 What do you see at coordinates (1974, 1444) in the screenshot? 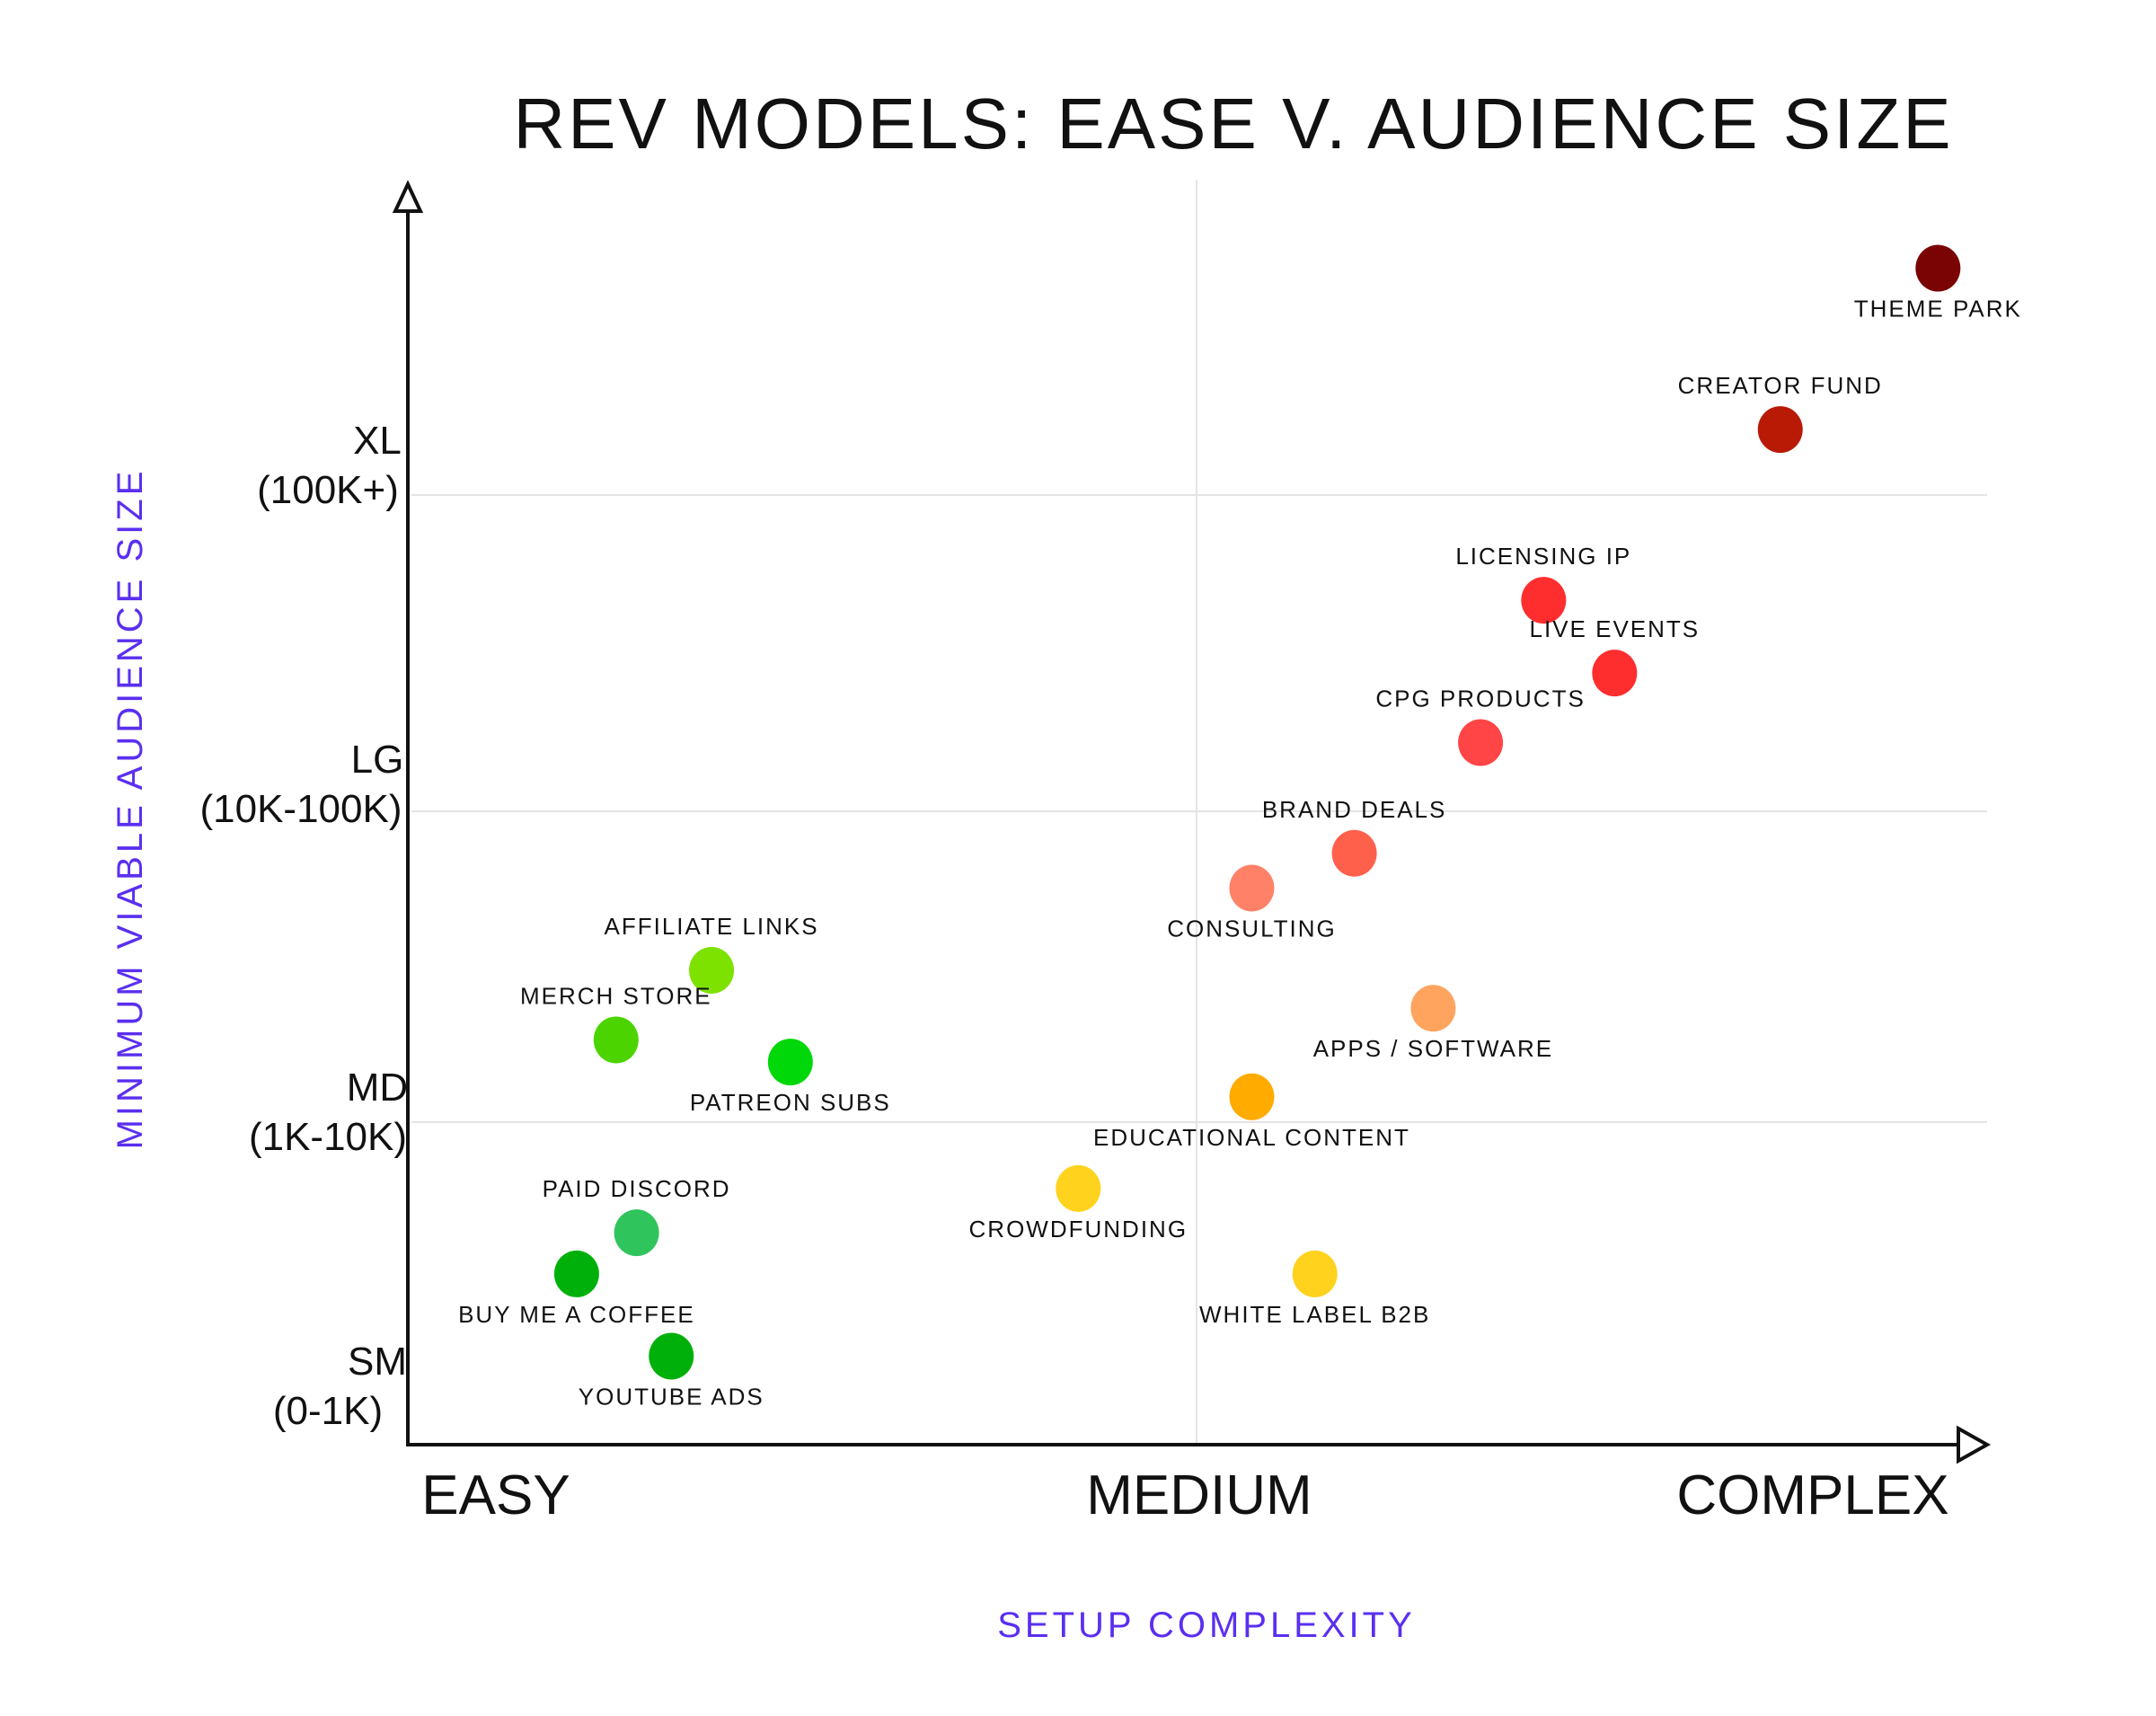
I see `x-axis-arrow-icon` at bounding box center [1974, 1444].